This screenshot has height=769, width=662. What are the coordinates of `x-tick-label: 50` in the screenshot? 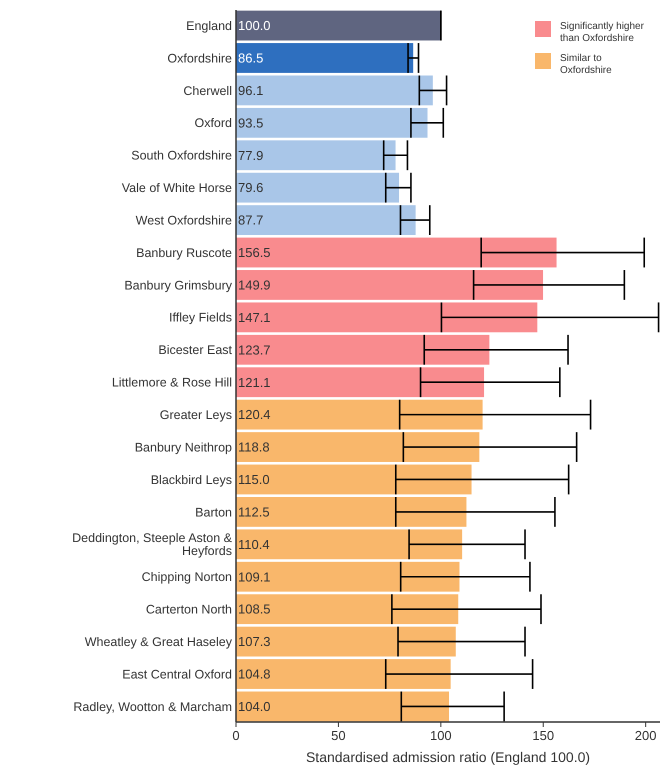 It's located at (338, 735).